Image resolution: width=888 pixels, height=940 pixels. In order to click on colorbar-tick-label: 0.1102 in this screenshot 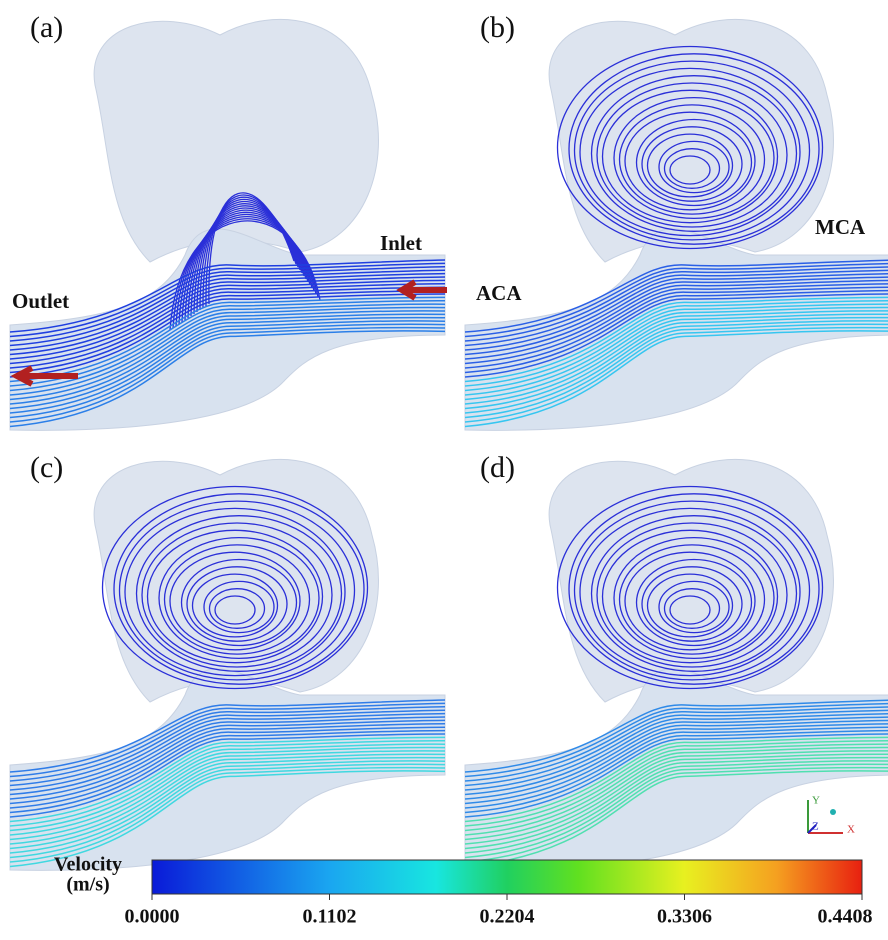, I will do `click(330, 917)`.